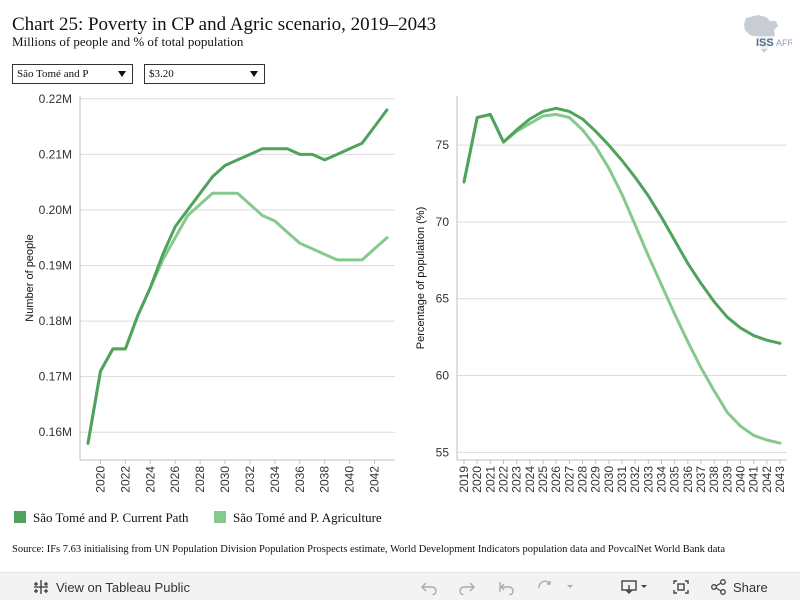  What do you see at coordinates (701, 479) in the screenshot?
I see `x-tick-label: 2037` at bounding box center [701, 479].